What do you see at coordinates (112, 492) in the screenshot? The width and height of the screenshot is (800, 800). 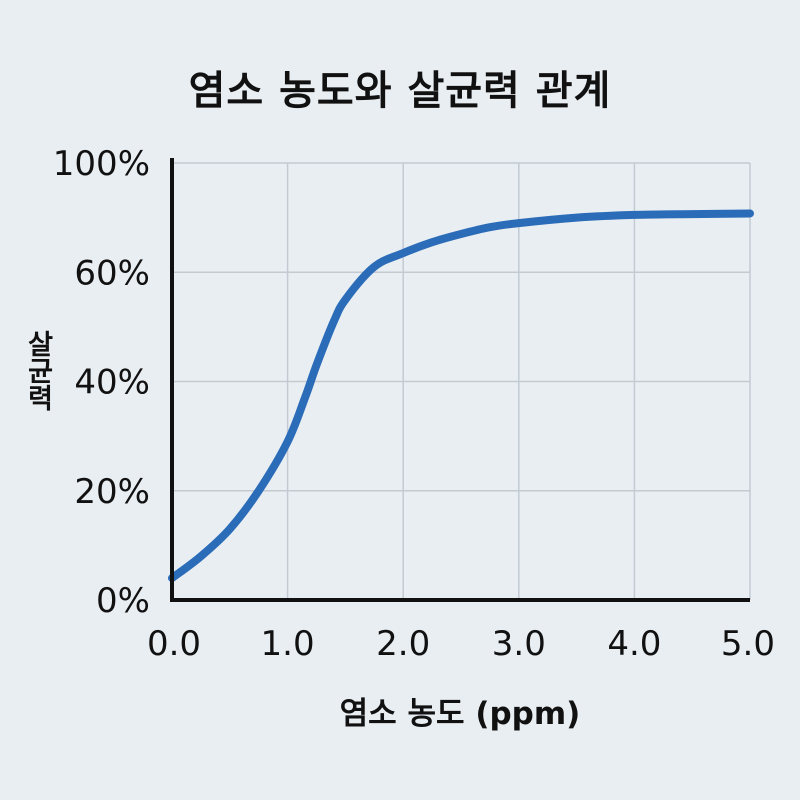 I see `y-tick-label: 20%` at bounding box center [112, 492].